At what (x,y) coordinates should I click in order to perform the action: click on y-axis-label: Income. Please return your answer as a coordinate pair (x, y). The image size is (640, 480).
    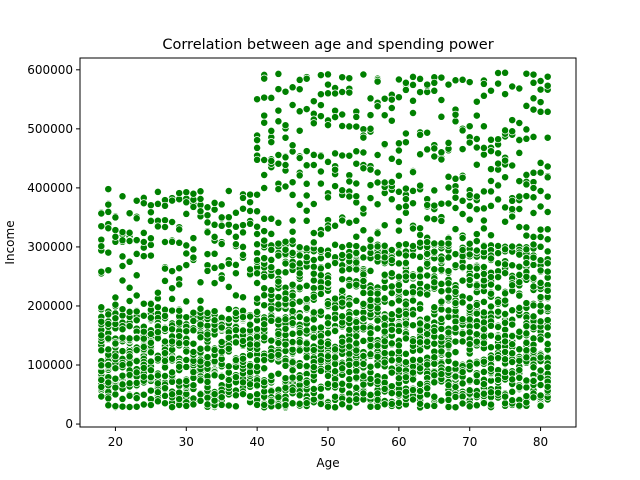
    Looking at the image, I should click on (10, 242).